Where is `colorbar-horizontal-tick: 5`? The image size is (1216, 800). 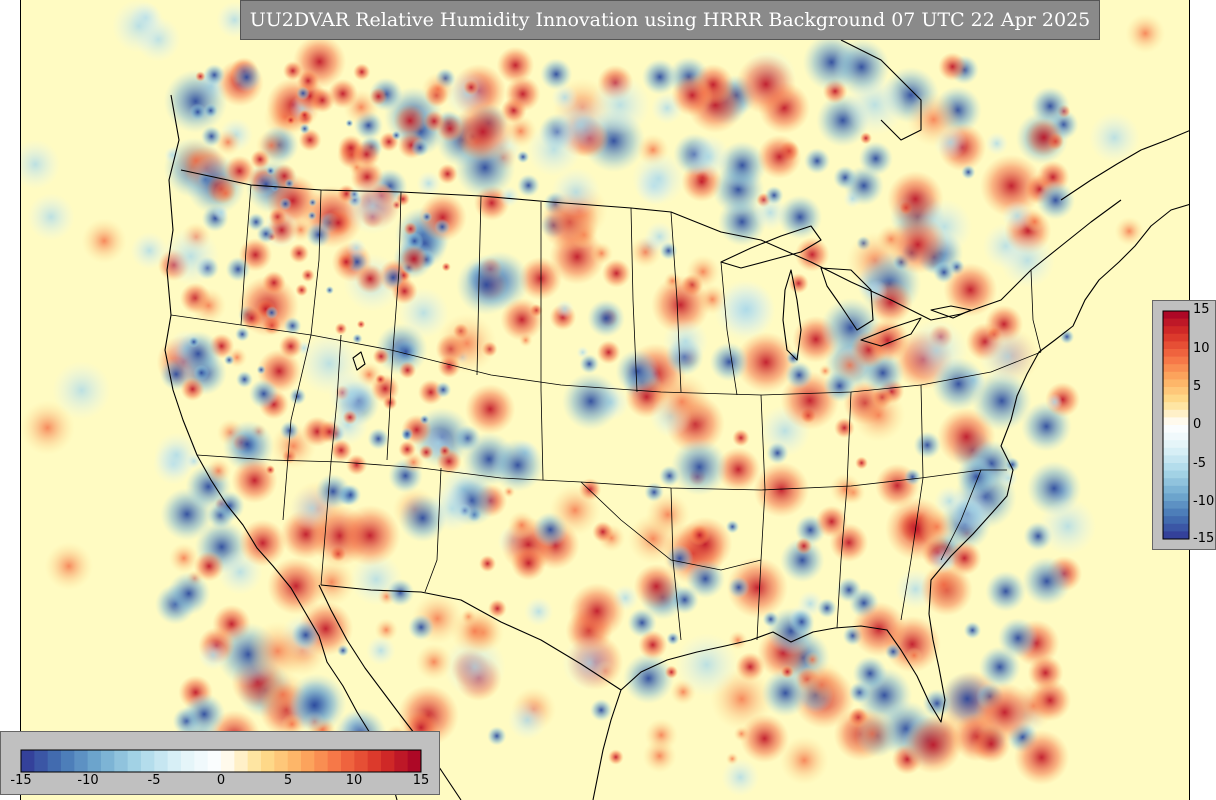 colorbar-horizontal-tick: 5 is located at coordinates (288, 780).